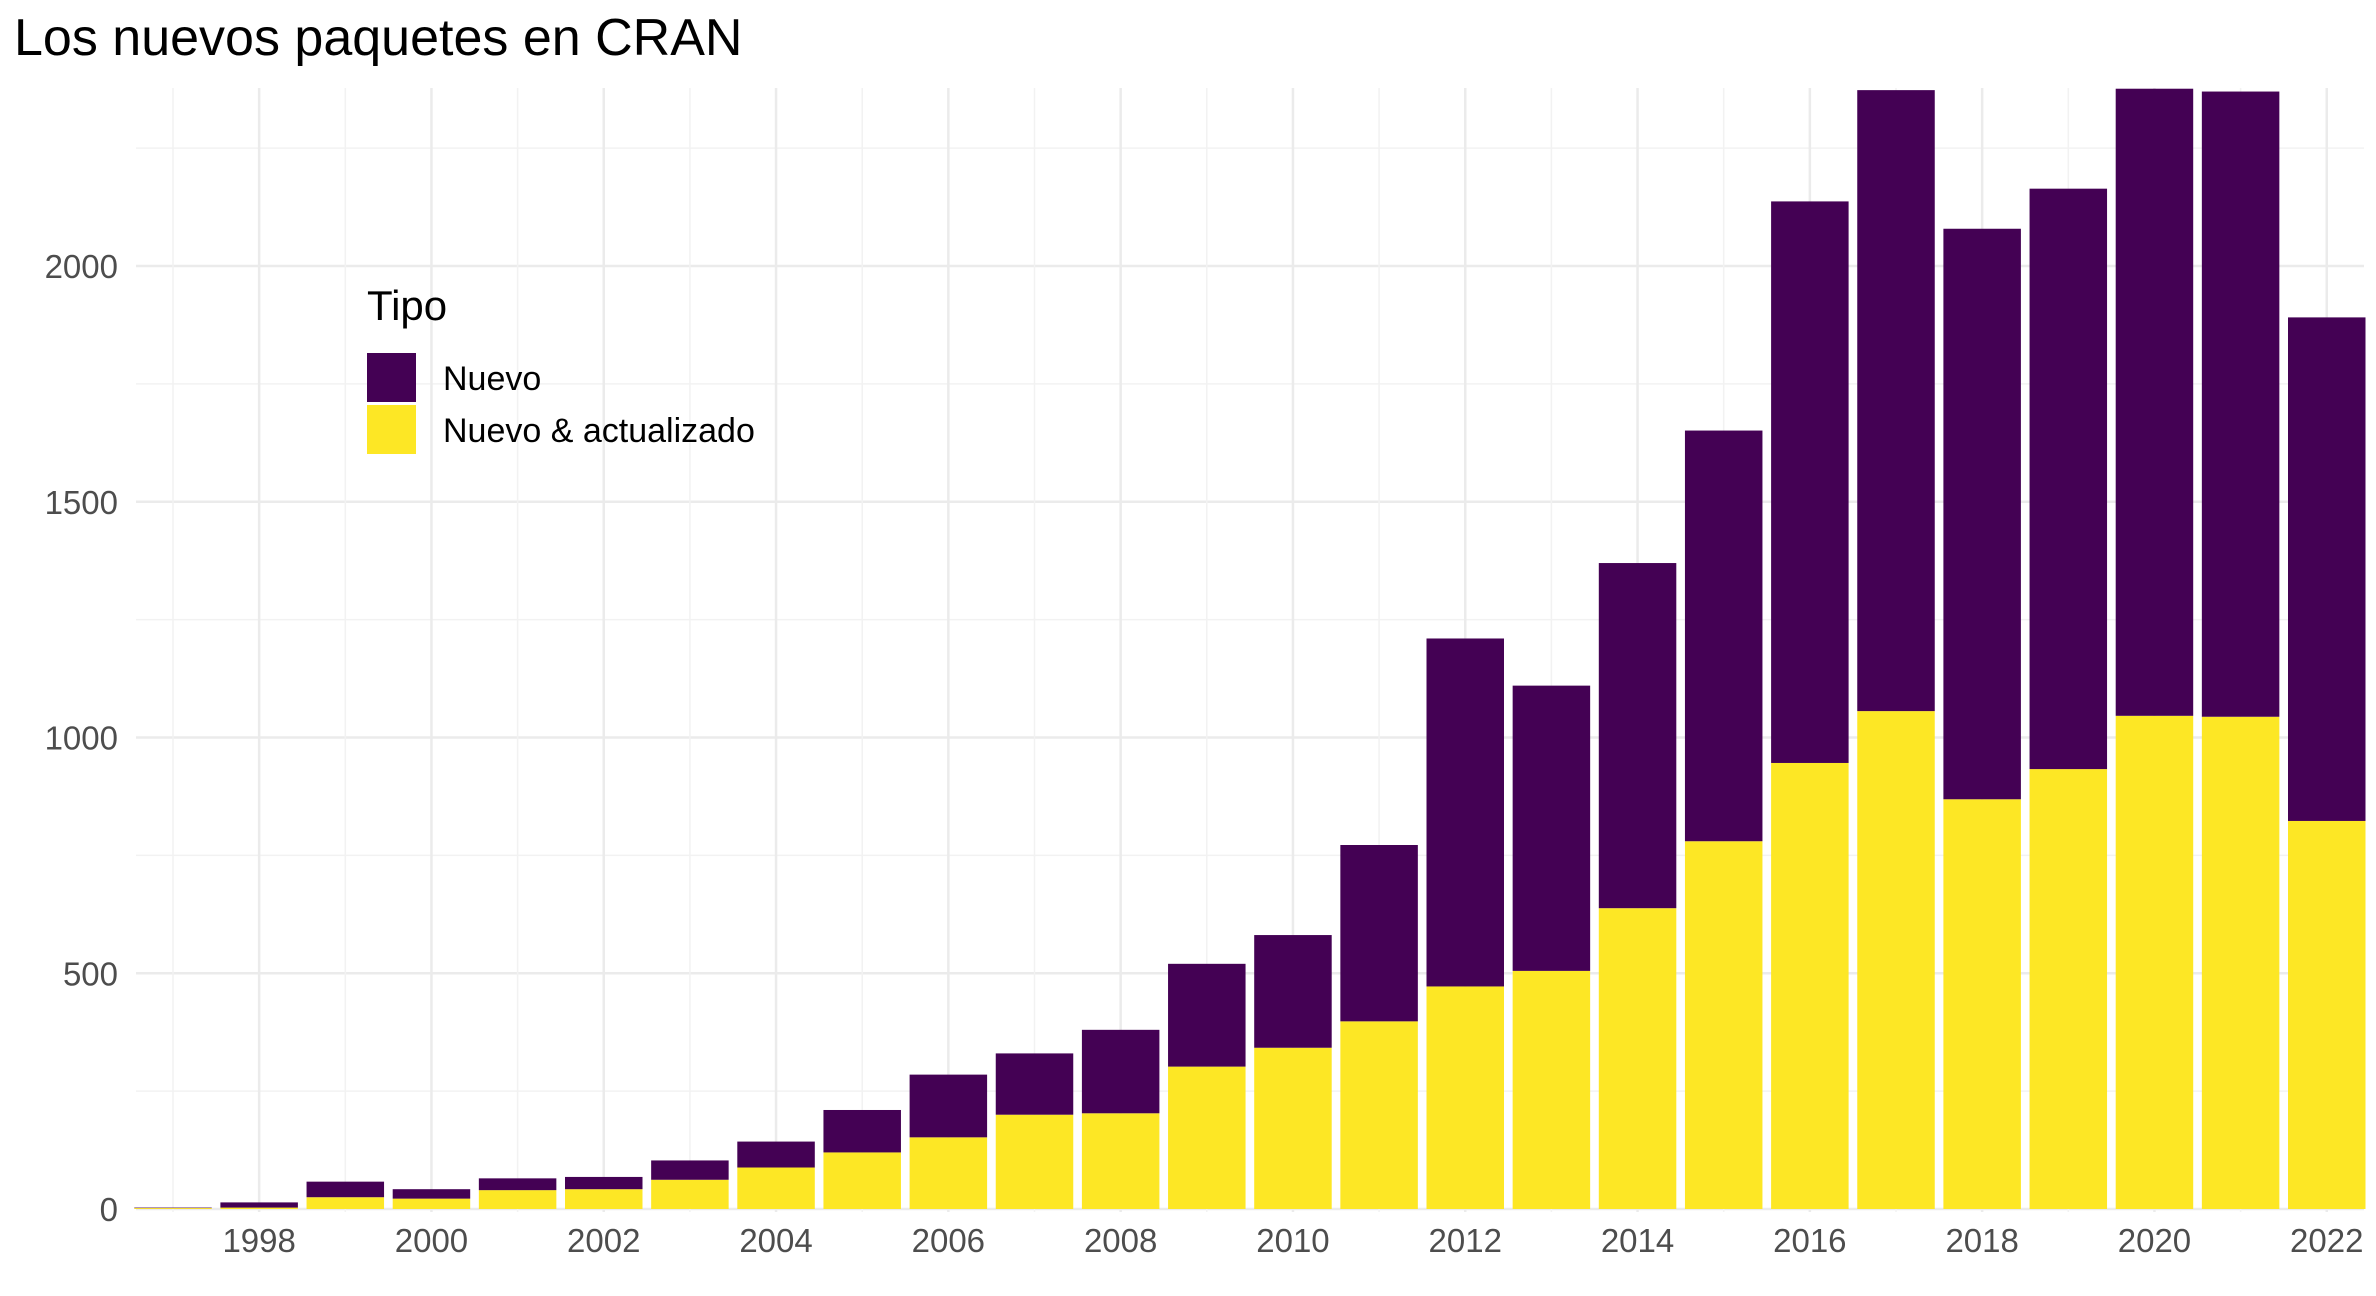 This screenshot has height=1296, width=2376. What do you see at coordinates (948, 1240) in the screenshot?
I see `x-tick-label: 2006` at bounding box center [948, 1240].